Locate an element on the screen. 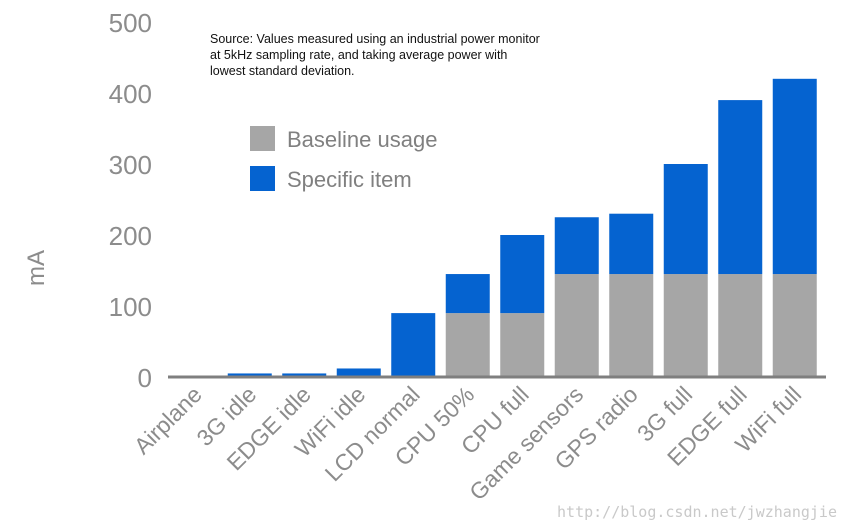 Image resolution: width=849 pixels, height=527 pixels. y-tick-label: 0 is located at coordinates (145, 378).